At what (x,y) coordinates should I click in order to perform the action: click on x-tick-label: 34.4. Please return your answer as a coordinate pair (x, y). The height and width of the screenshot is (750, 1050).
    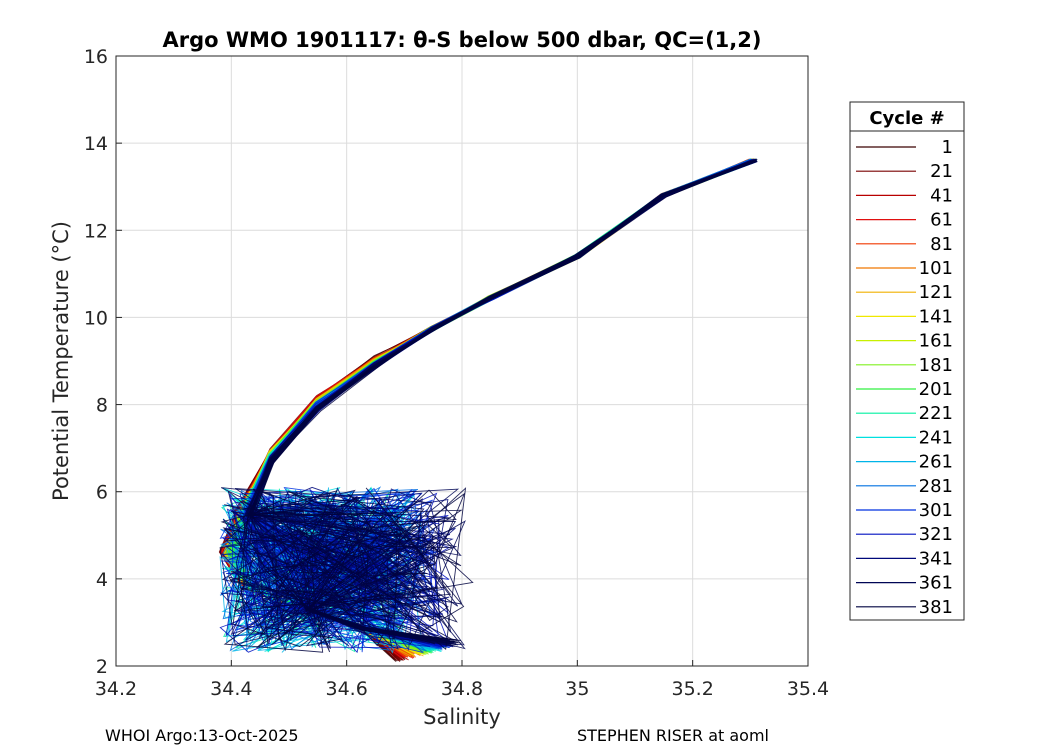
    Looking at the image, I should click on (231, 689).